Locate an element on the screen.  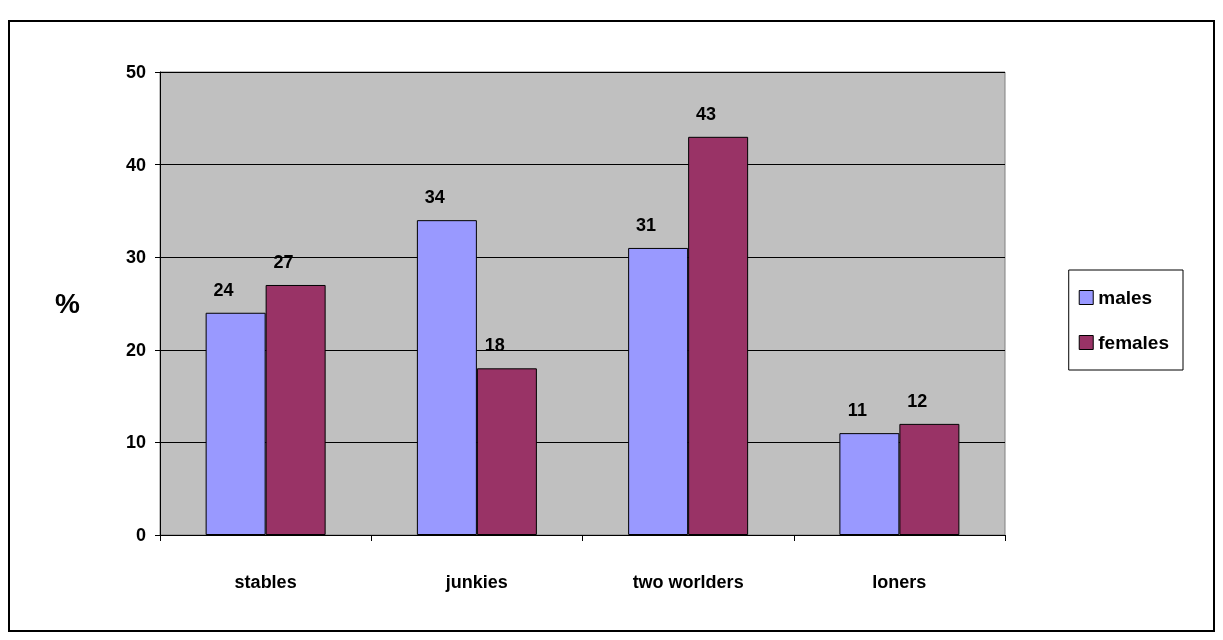
y-tick-label: 20 is located at coordinates (135, 349).